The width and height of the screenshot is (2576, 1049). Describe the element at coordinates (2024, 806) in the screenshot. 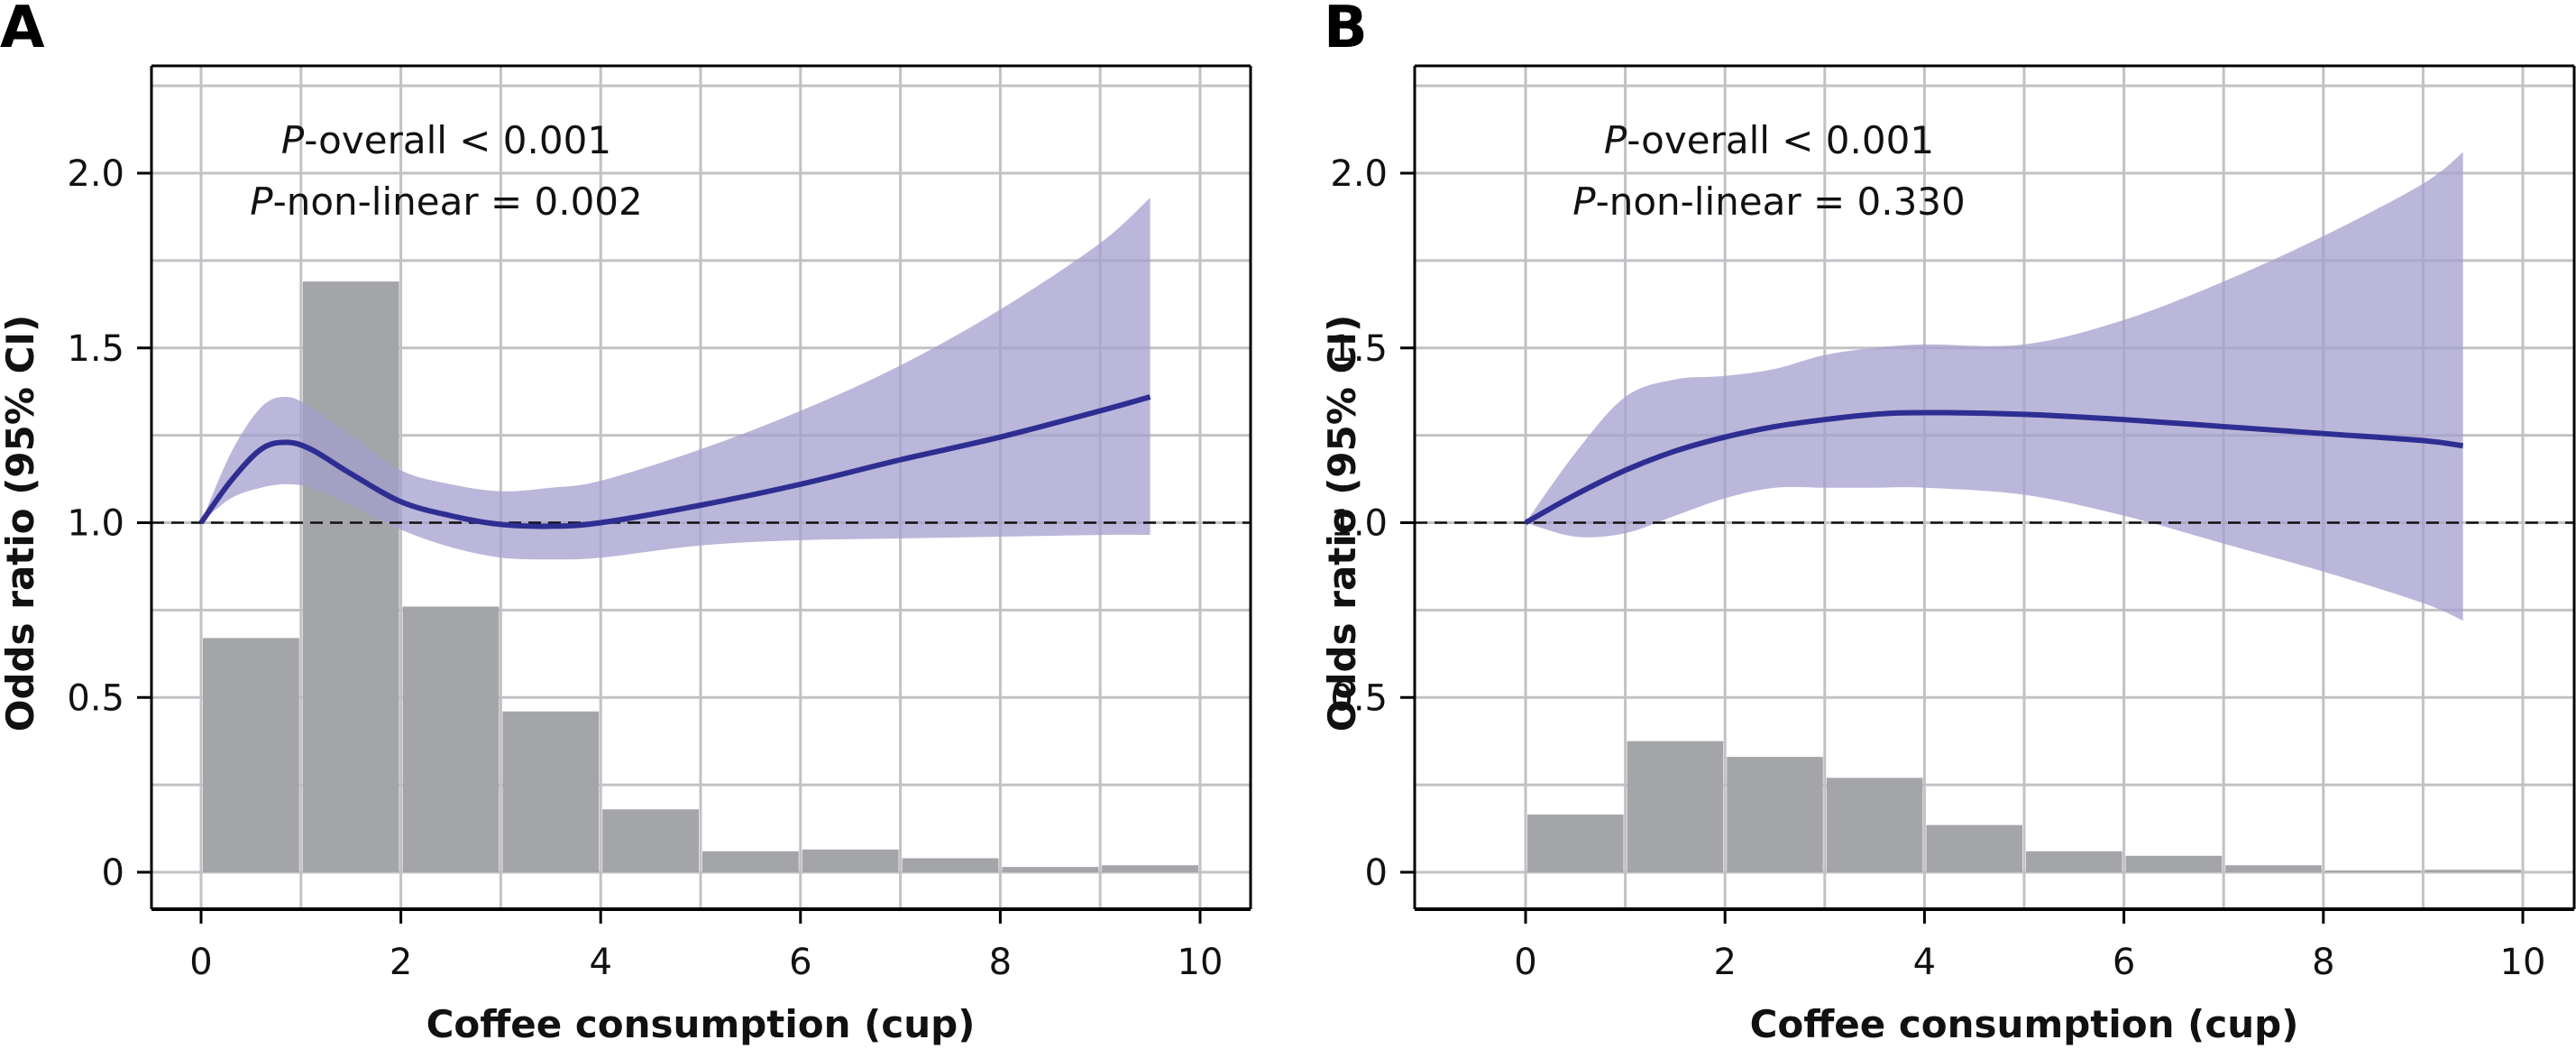

I see `histogram` at that location.